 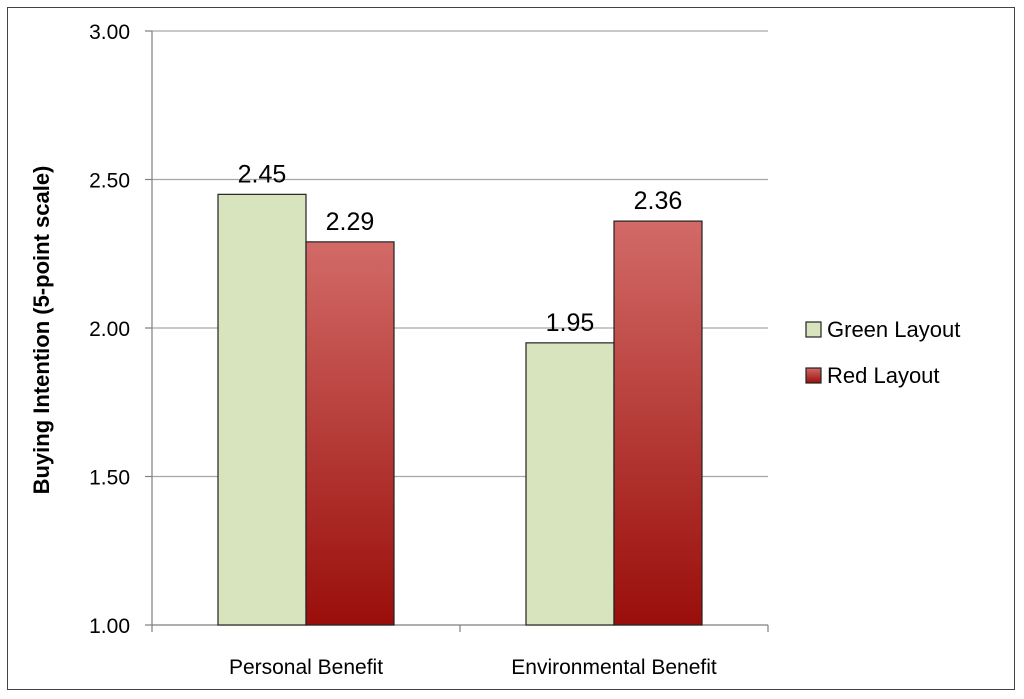 I want to click on y-tick-label: 1.50, so click(x=109, y=478).